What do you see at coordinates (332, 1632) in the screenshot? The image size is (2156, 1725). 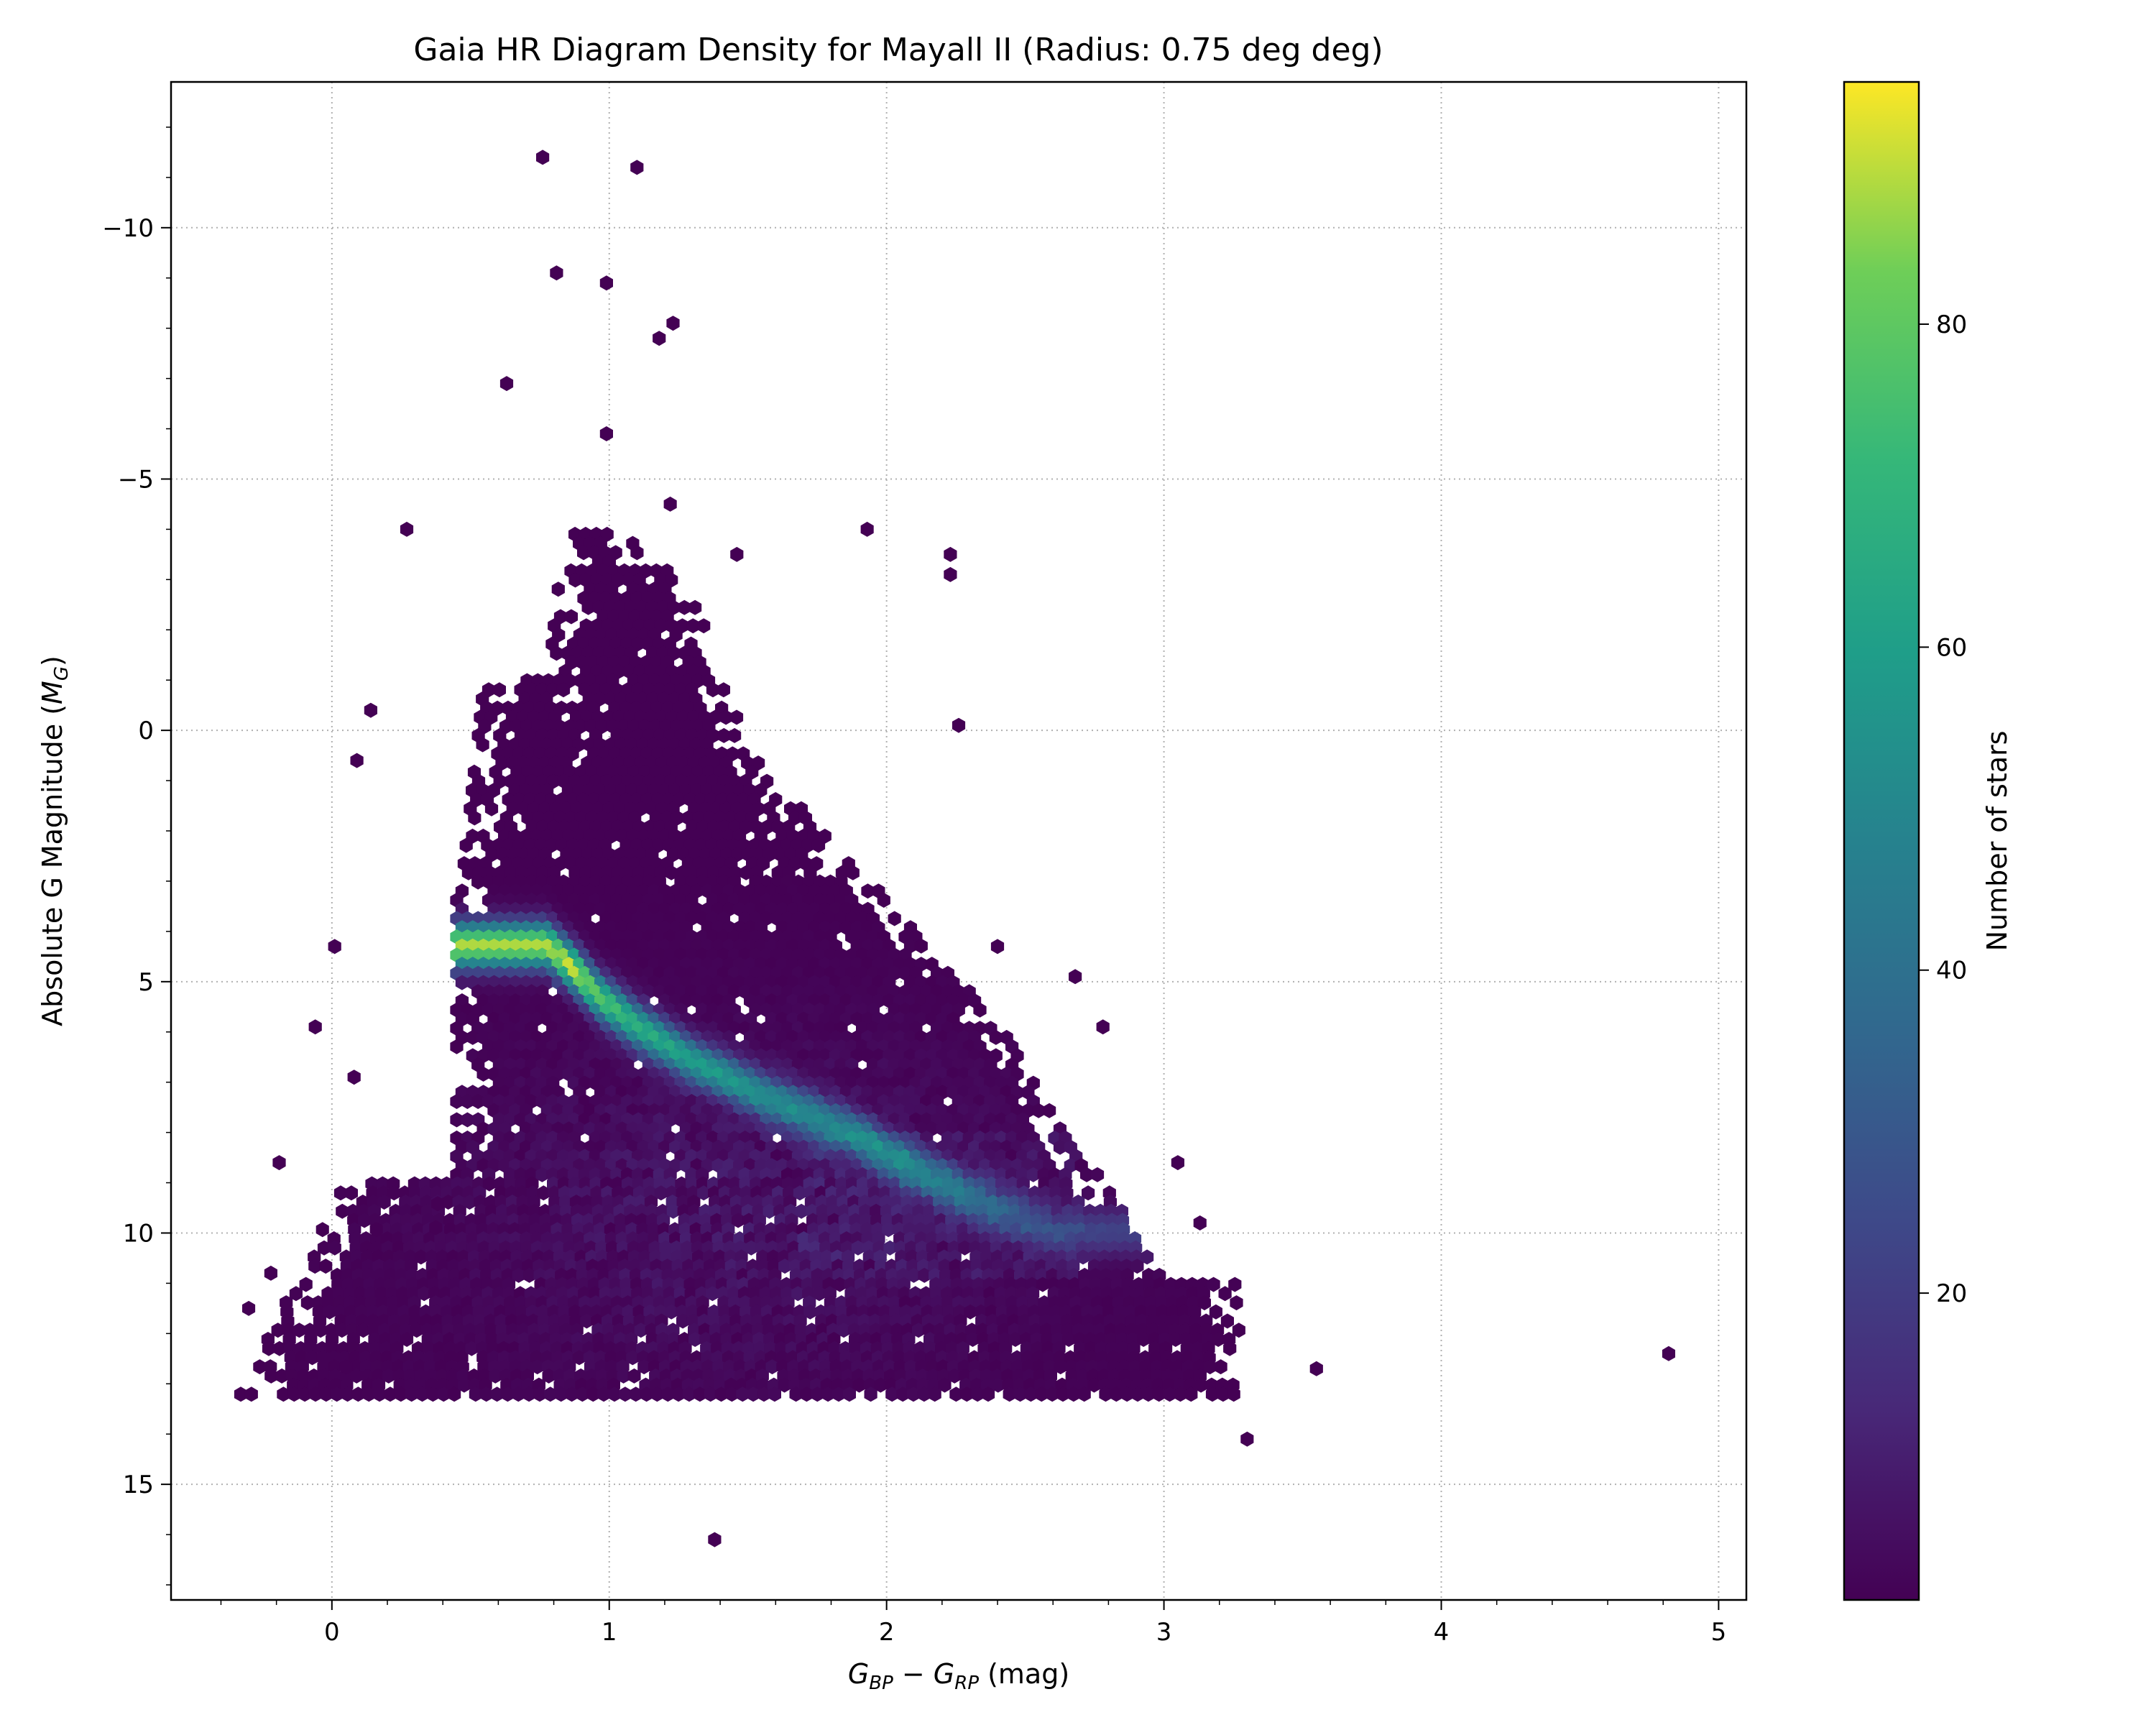 I see `x-tick-label: 0` at bounding box center [332, 1632].